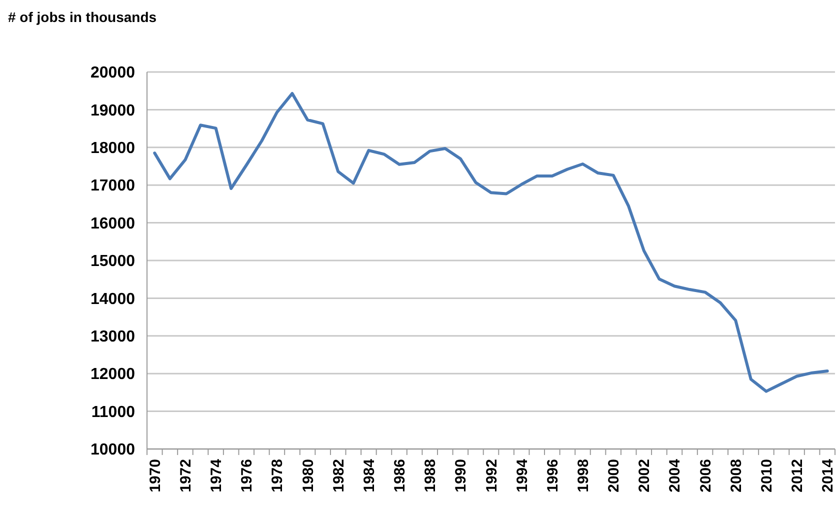  Describe the element at coordinates (614, 475) in the screenshot. I see `x-tick-label: 2000` at that location.